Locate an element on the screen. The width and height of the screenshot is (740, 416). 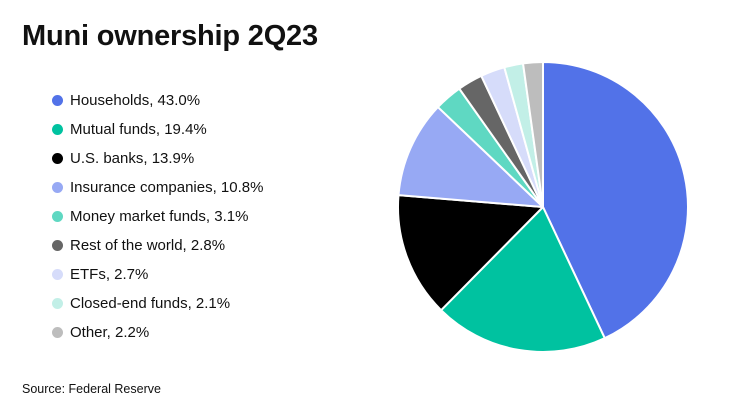
legend-item: Money market funds, 3.1% is located at coordinates (157, 216).